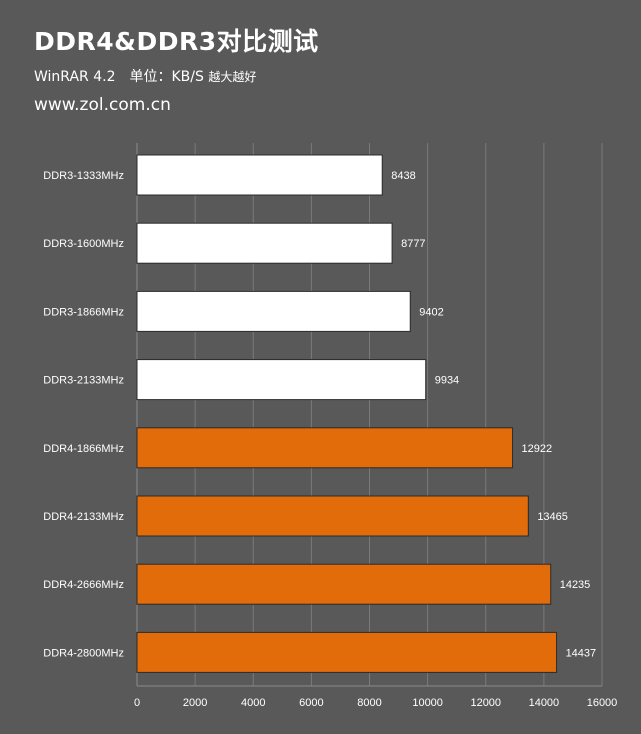  What do you see at coordinates (83, 653) in the screenshot?
I see `category-label: DDR4-2800MHz` at bounding box center [83, 653].